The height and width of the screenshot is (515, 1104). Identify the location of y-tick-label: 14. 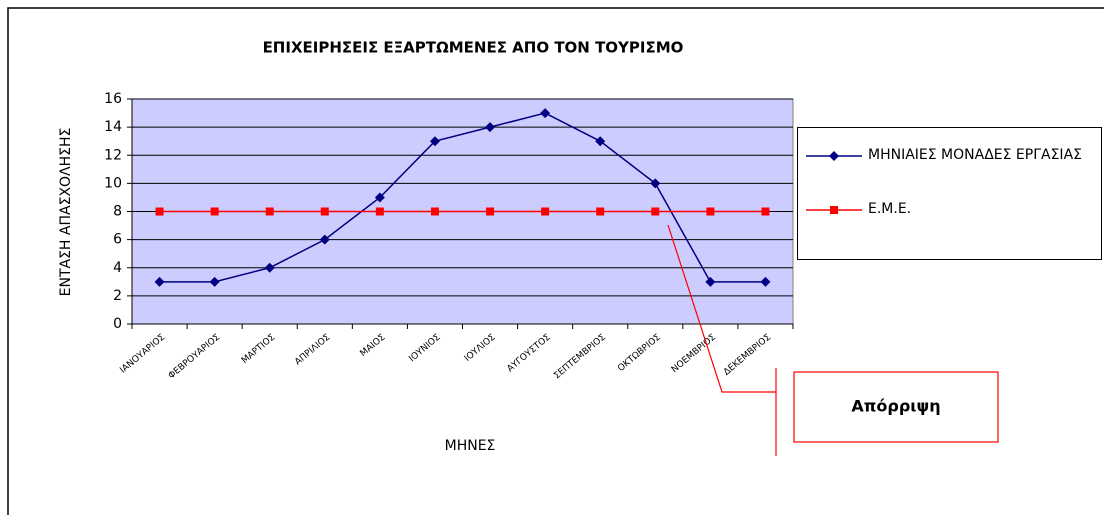
(113, 127).